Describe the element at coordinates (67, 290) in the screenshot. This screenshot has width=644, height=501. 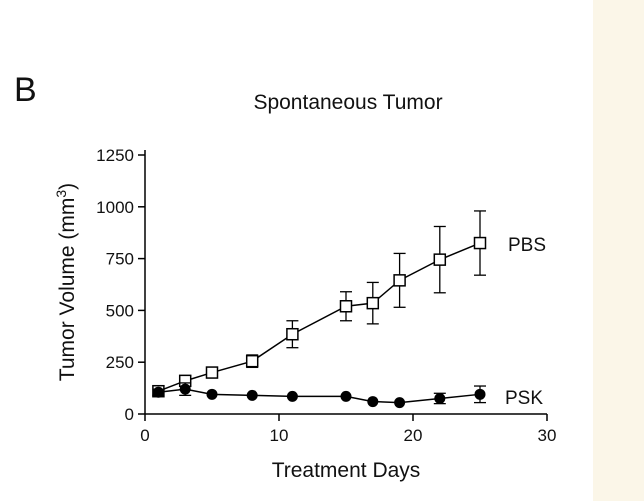
I see `y-axis-label-main: Tumor Volume (mm` at that location.